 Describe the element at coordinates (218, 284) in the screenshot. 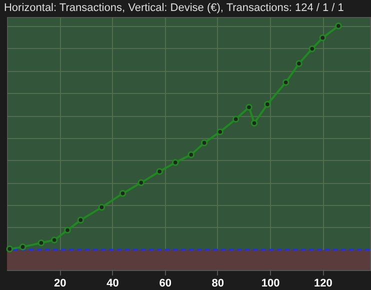

I see `x-tick-label: 80` at that location.